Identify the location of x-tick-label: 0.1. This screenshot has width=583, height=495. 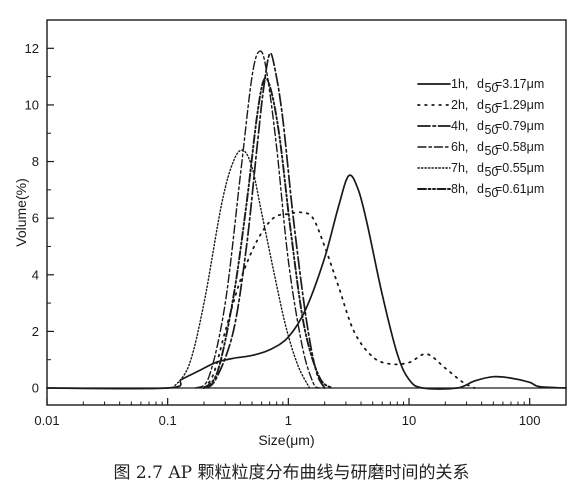
(168, 420).